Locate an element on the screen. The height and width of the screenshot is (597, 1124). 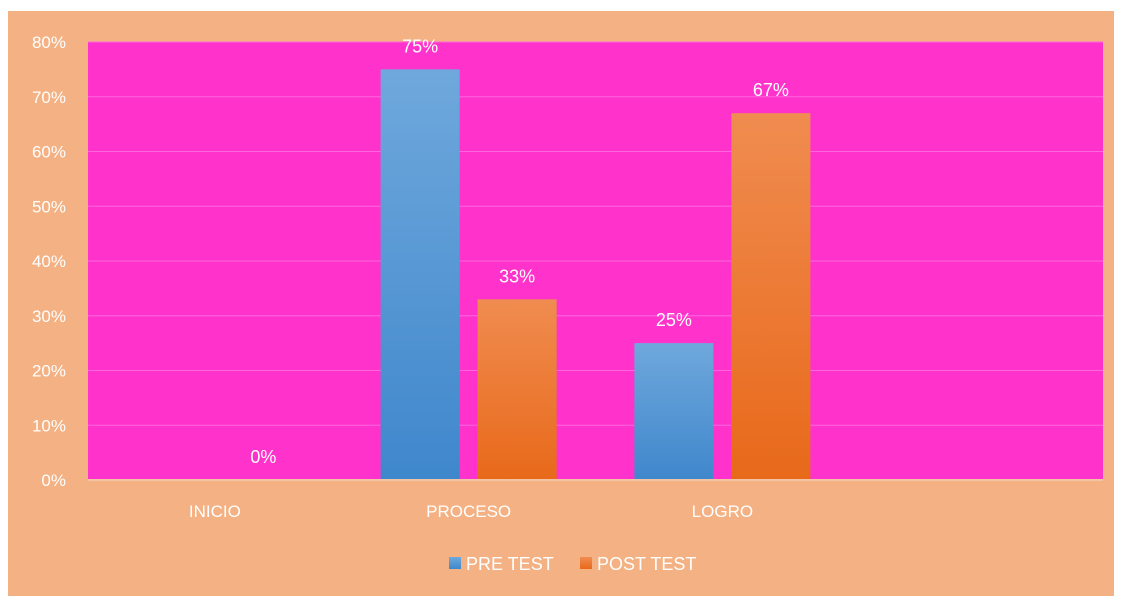
x-tick-label: LOGRO is located at coordinates (722, 511).